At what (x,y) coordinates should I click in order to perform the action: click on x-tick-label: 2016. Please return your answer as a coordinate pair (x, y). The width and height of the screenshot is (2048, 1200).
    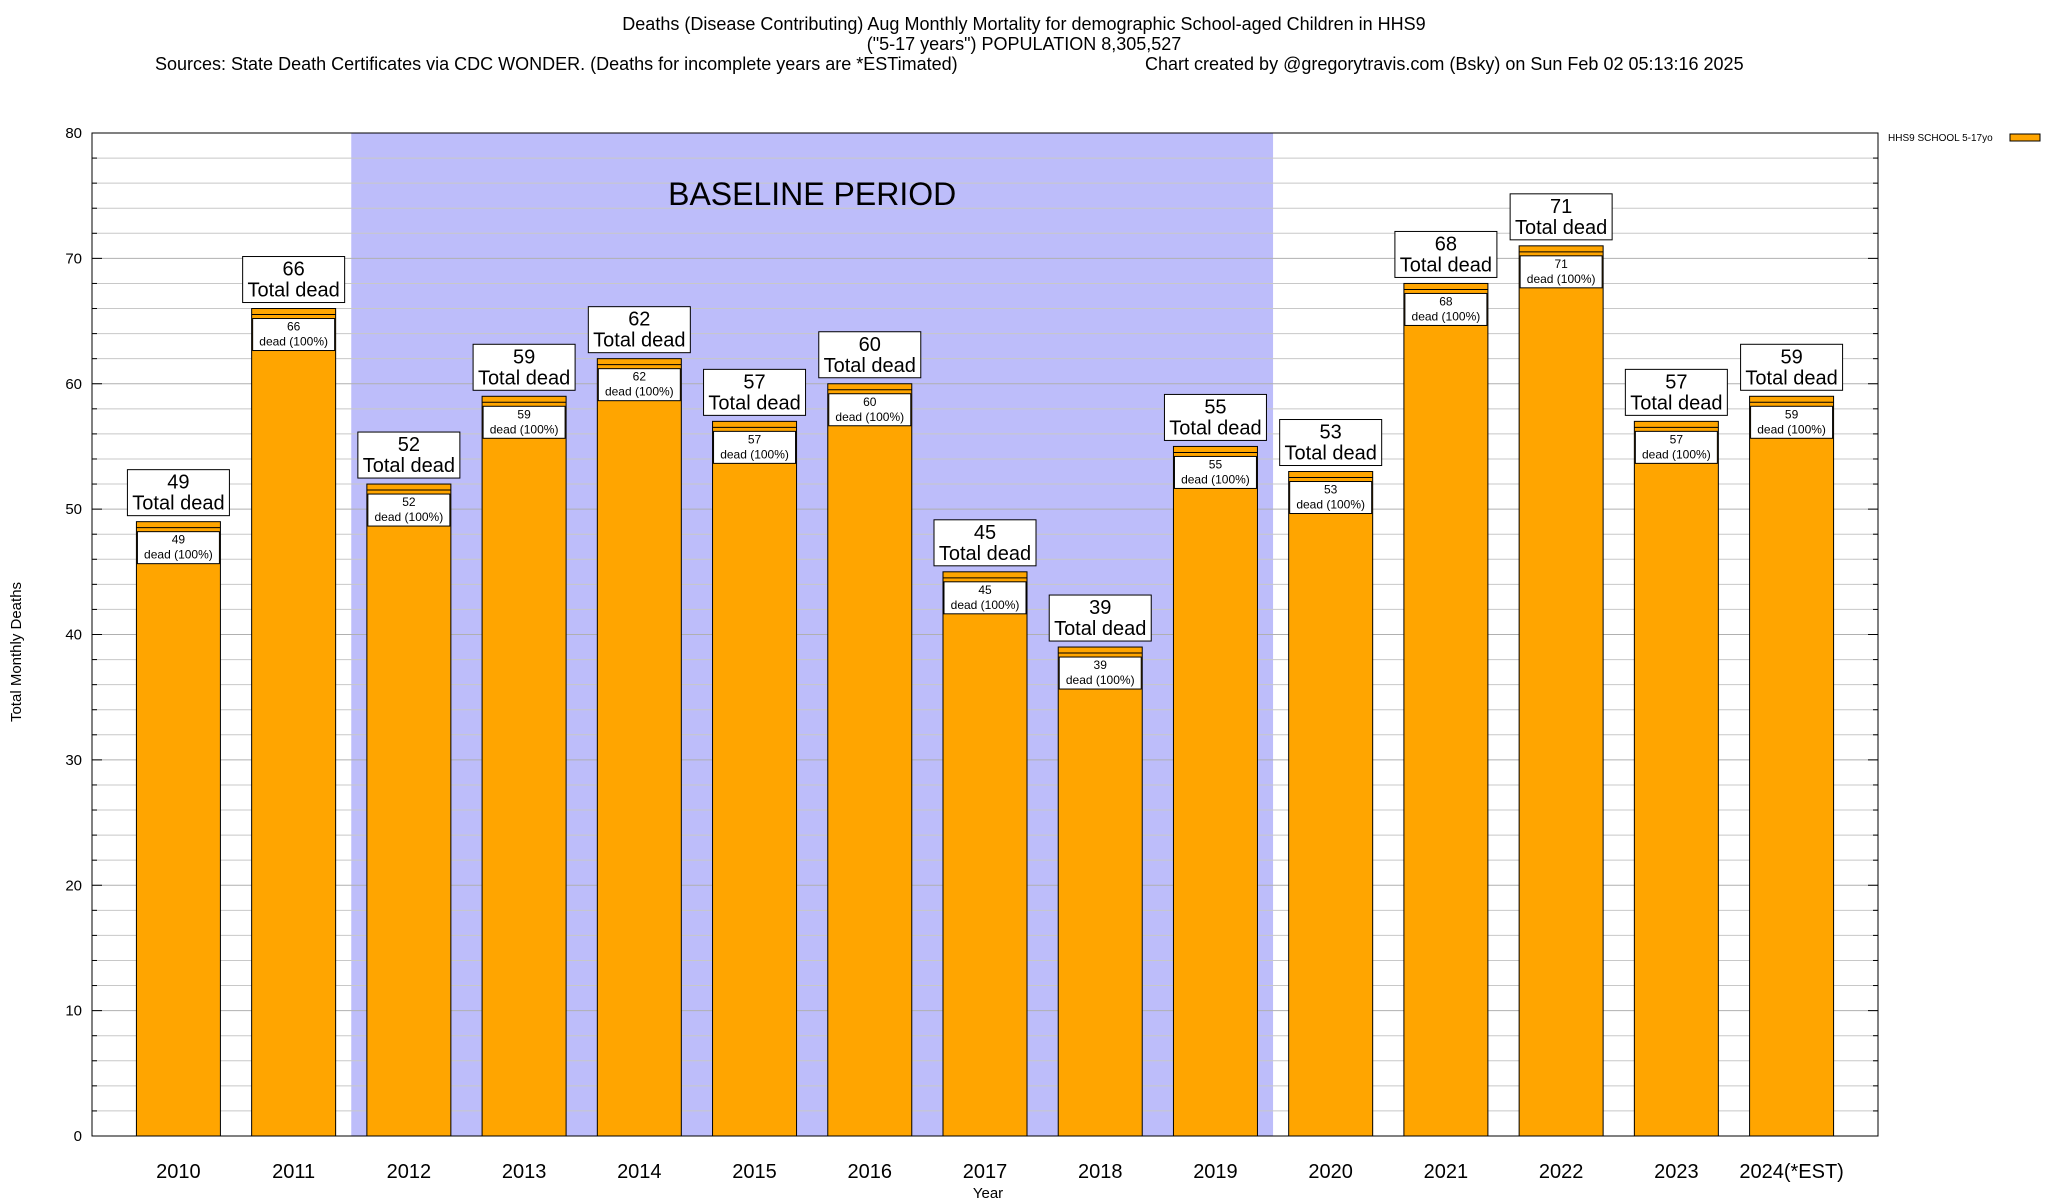
    Looking at the image, I should click on (870, 1172).